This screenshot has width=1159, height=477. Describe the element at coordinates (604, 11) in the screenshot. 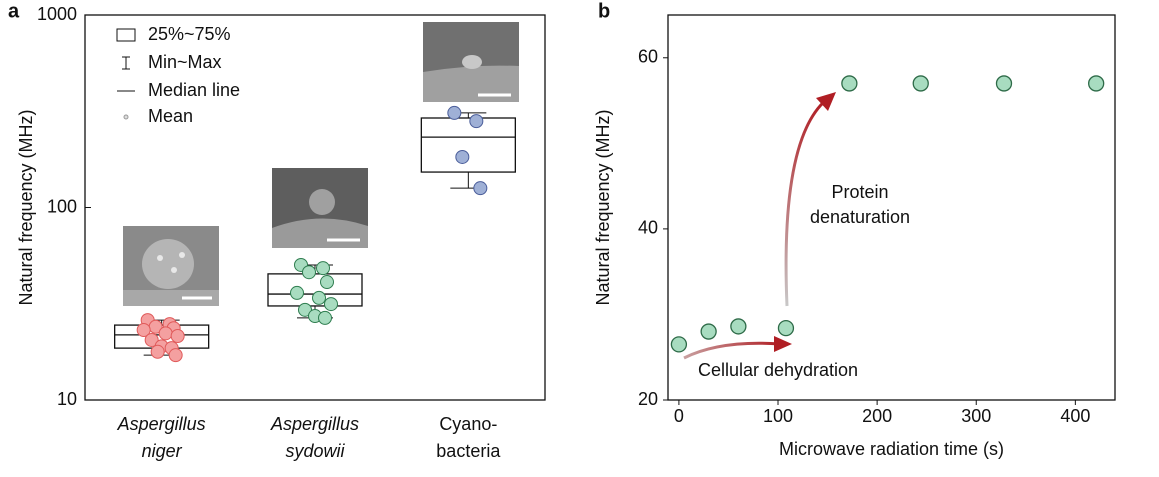

I see `panel-label: b` at that location.